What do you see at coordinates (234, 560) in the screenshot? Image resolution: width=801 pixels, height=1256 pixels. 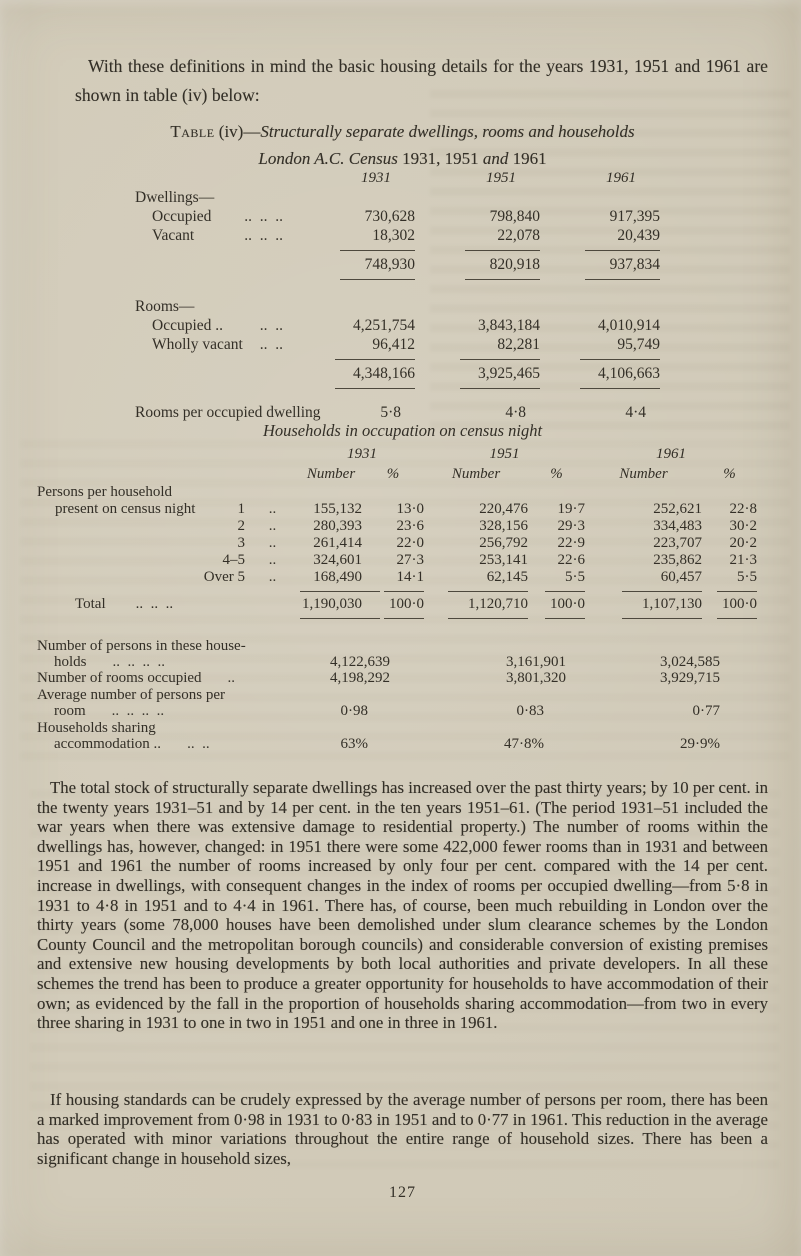 I see `household-size: 4–5` at bounding box center [234, 560].